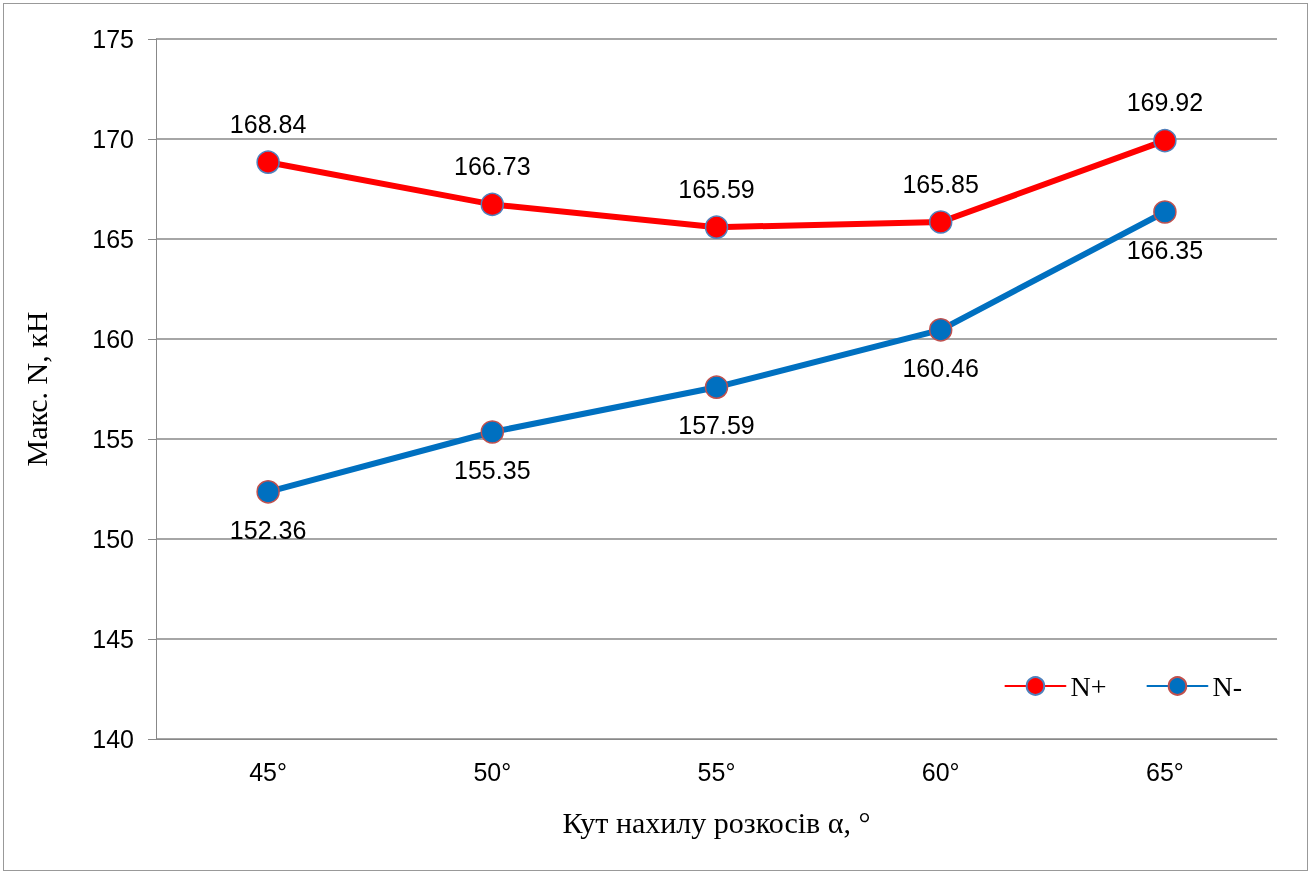 The height and width of the screenshot is (874, 1311). Describe the element at coordinates (113, 339) in the screenshot. I see `y-tick-label: 160` at that location.